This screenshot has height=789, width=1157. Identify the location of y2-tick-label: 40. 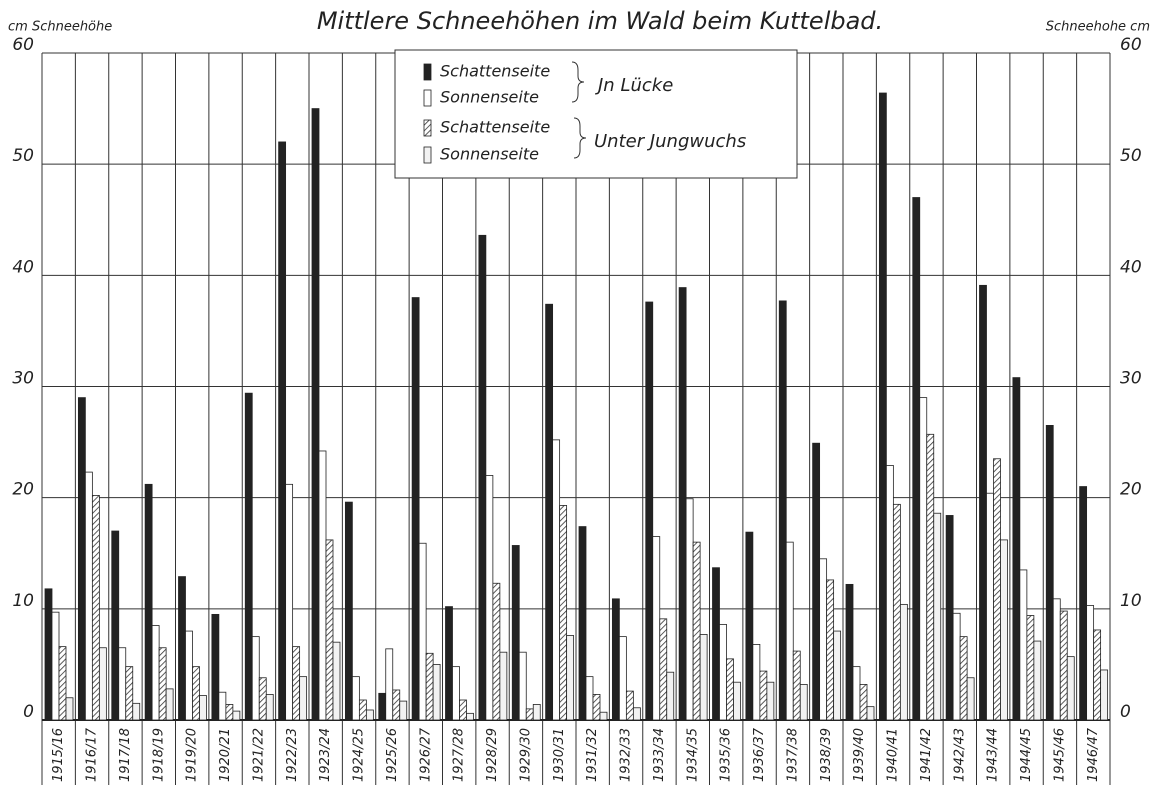
(1131, 267).